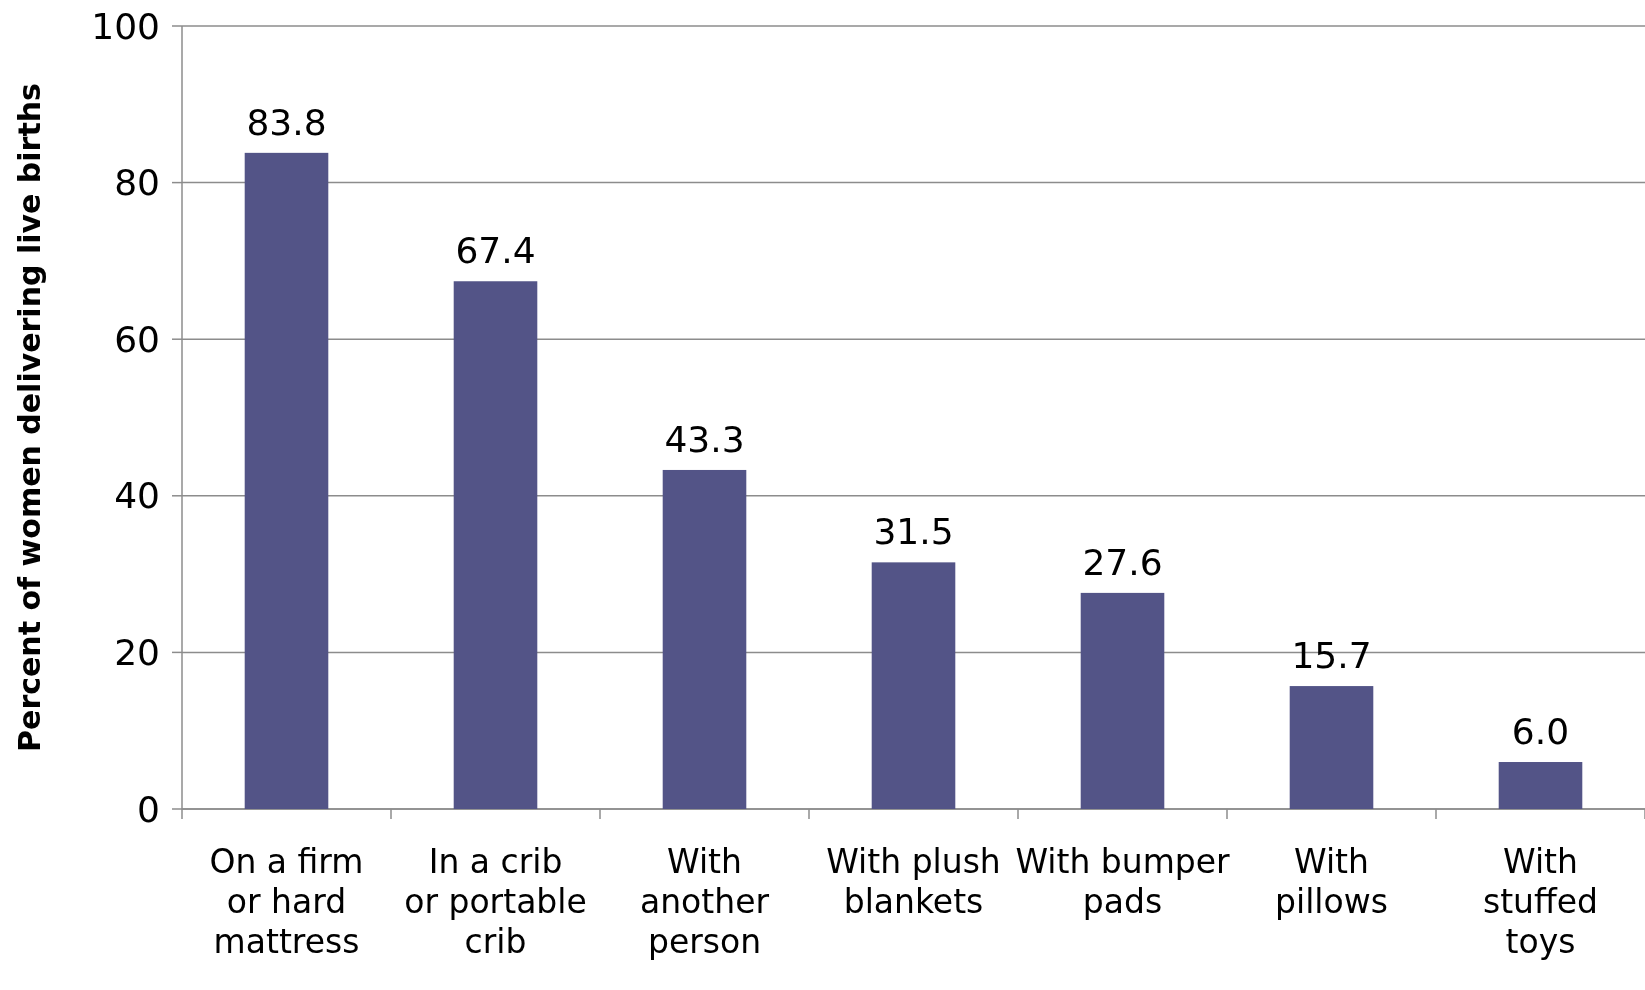  What do you see at coordinates (1540, 901) in the screenshot?
I see `x-tick-label: With stuffed toys` at bounding box center [1540, 901].